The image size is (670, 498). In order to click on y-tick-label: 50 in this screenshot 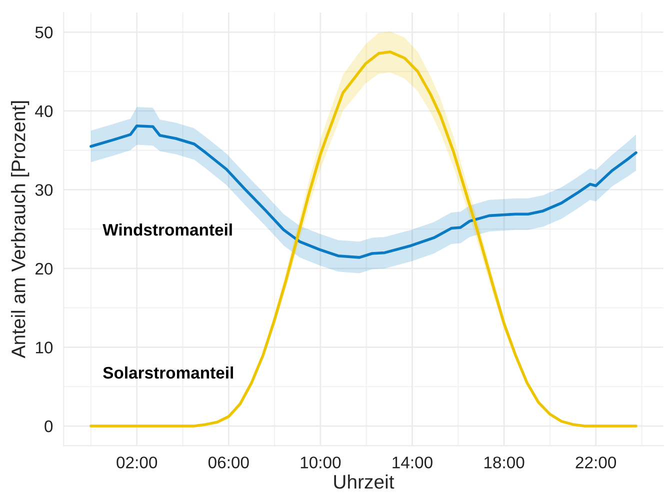, I will do `click(44, 32)`.